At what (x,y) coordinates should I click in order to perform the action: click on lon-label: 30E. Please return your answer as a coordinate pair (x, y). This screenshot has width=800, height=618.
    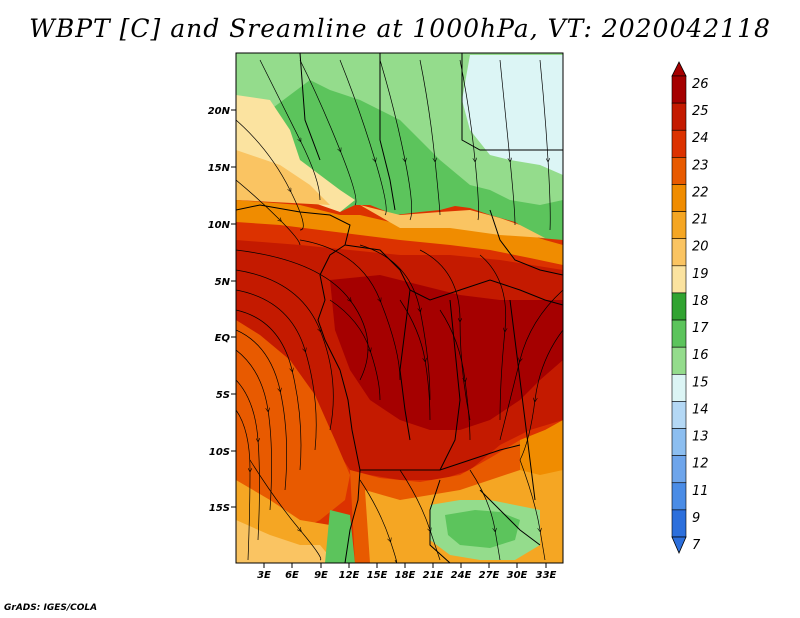
    Looking at the image, I should click on (517, 575).